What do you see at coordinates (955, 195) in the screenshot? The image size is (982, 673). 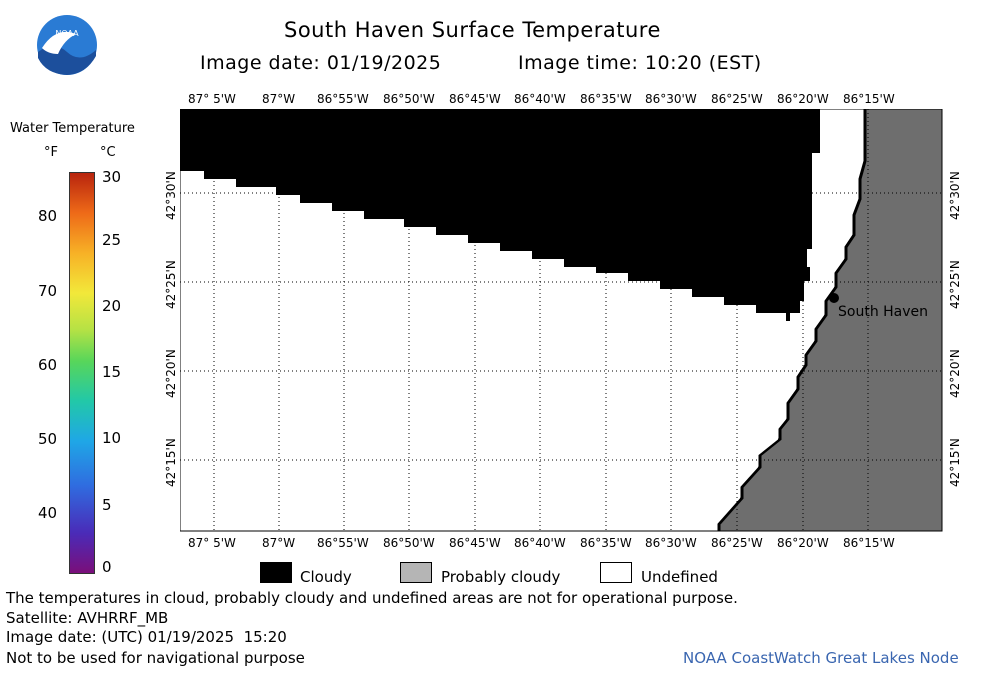 I see `lat-tick-right: 42°30'N` at bounding box center [955, 195].